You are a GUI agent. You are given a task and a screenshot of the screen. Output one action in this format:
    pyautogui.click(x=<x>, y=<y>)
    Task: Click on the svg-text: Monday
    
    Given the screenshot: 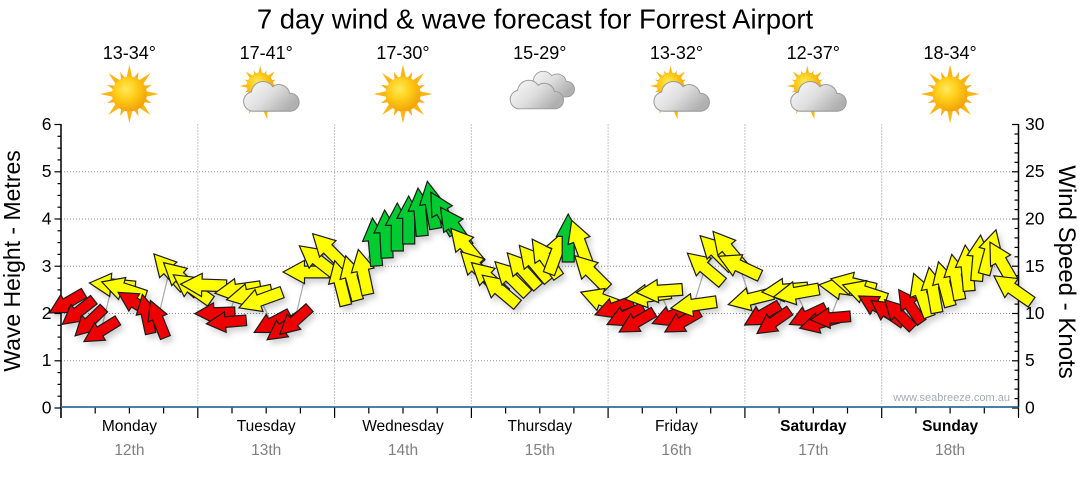 What is the action you would take?
    pyautogui.click(x=129, y=426)
    